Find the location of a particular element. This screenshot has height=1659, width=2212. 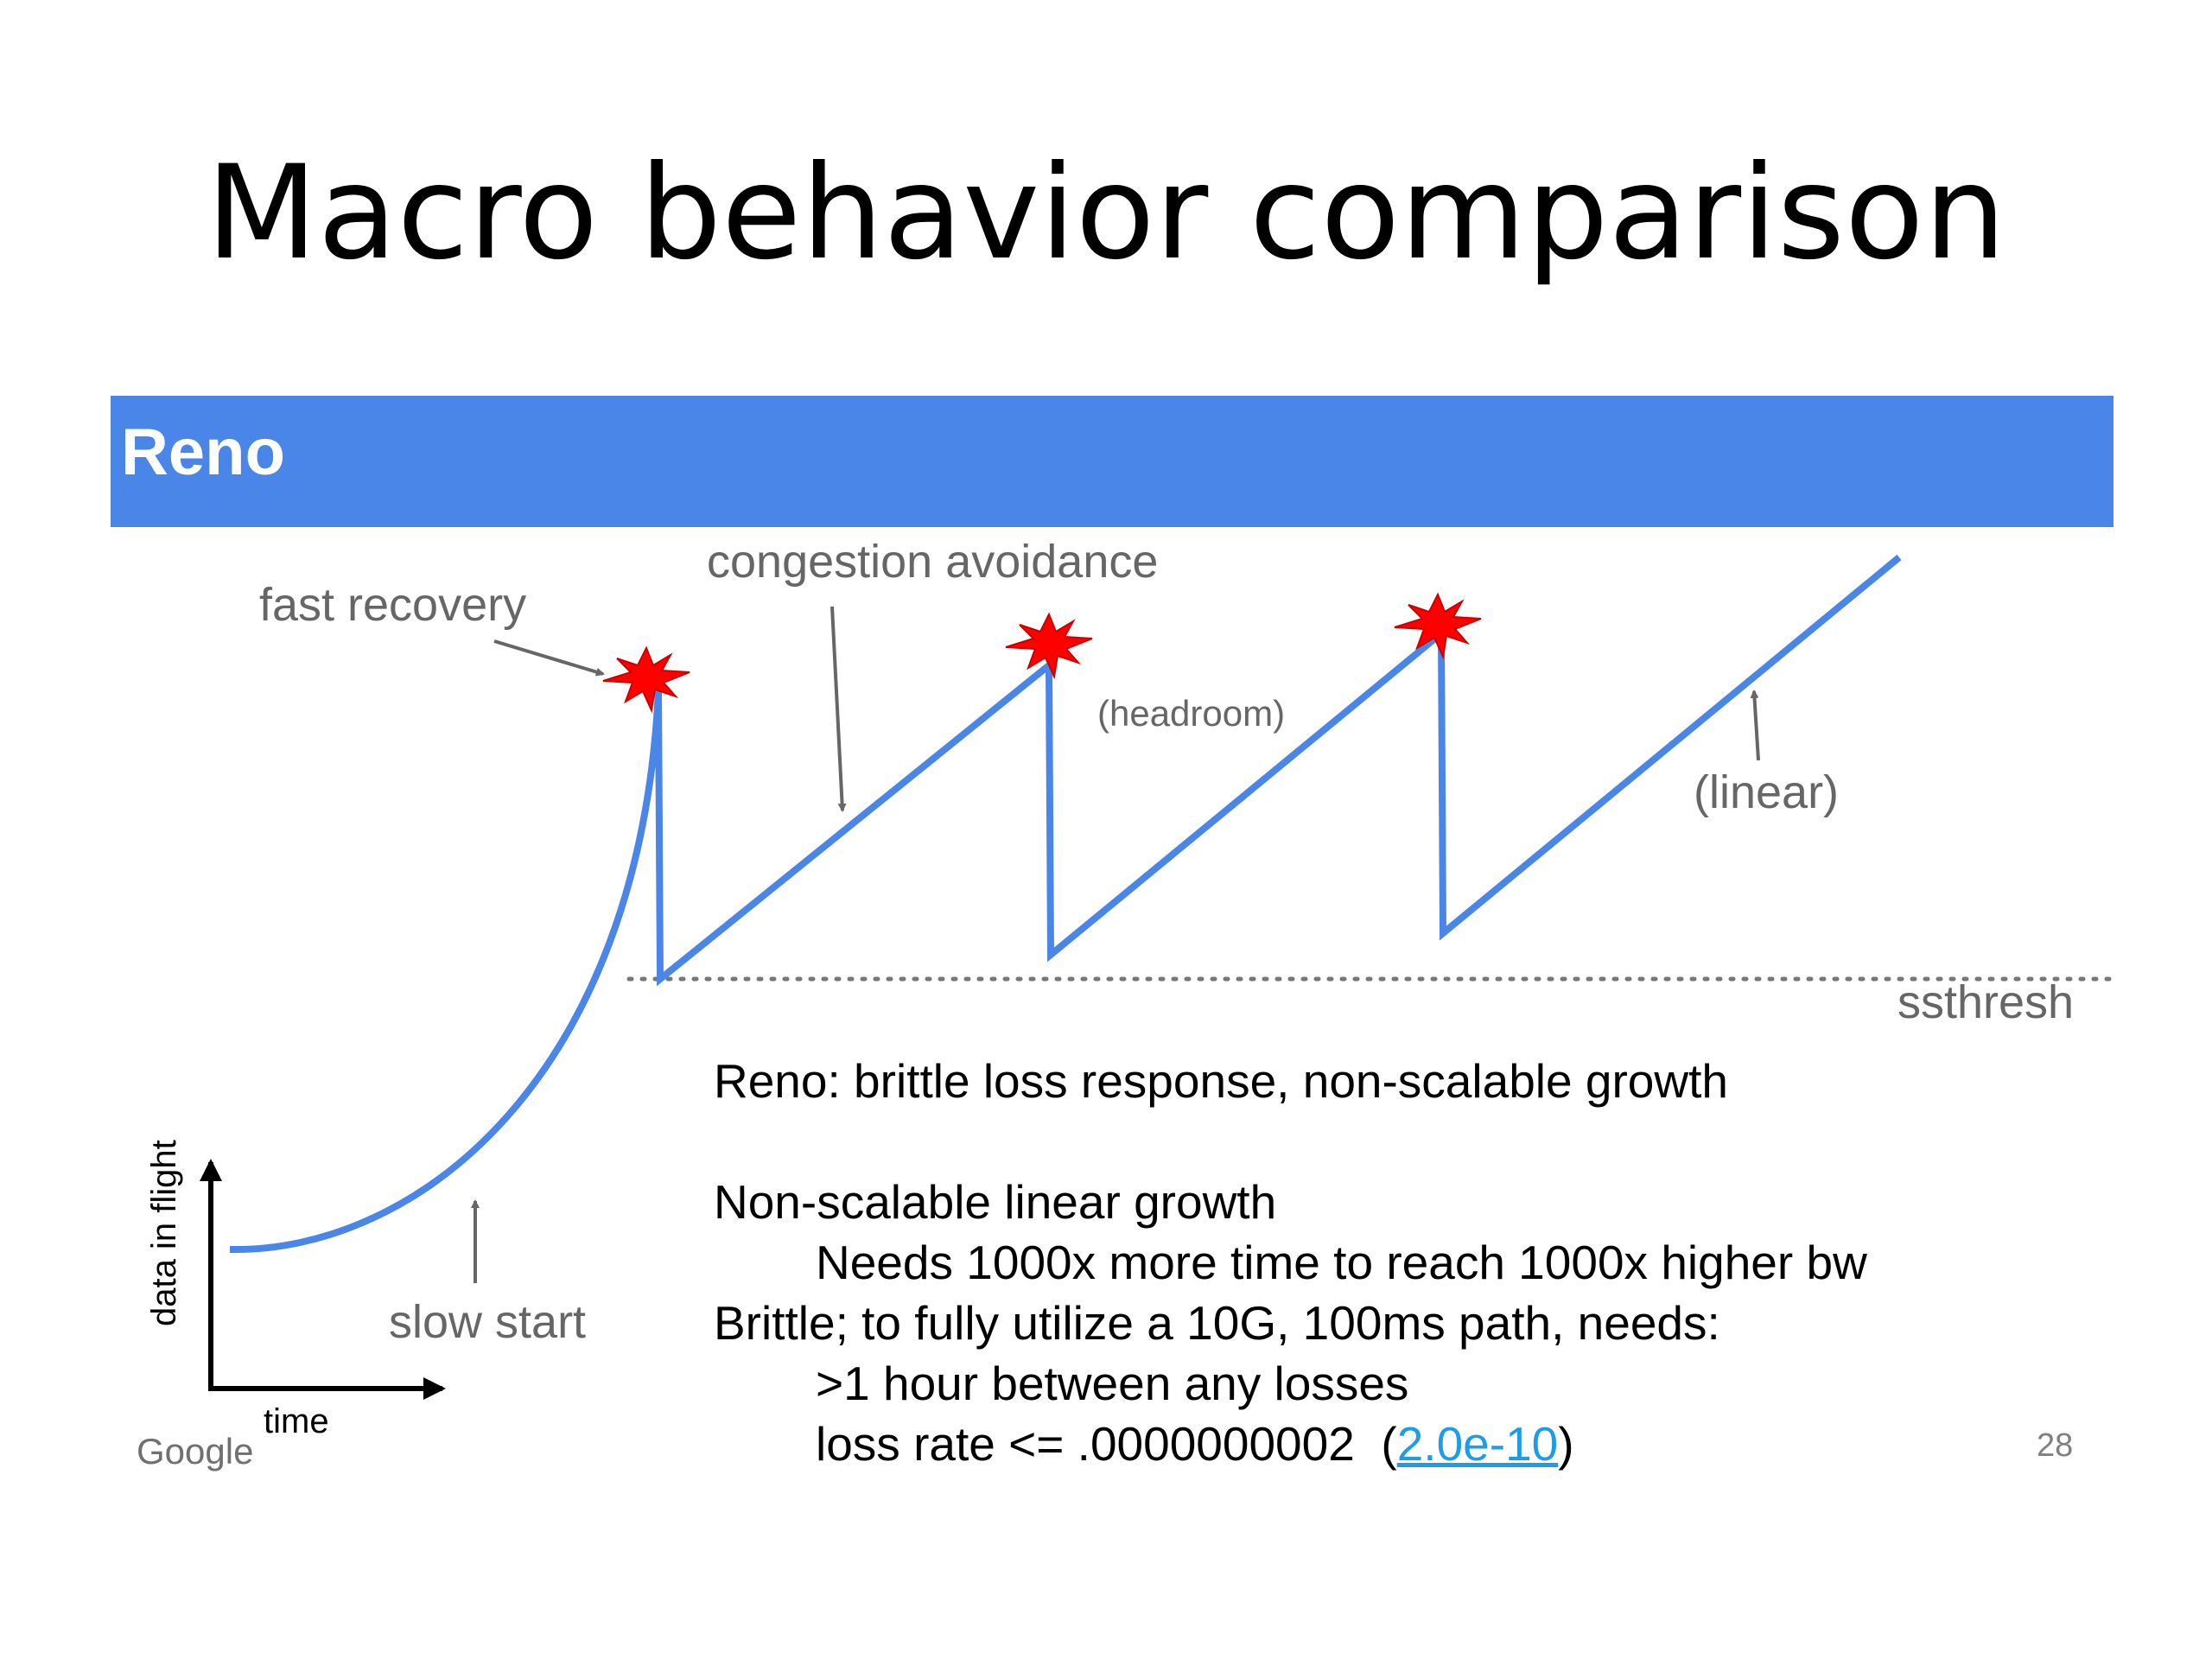

loss-rate-close: ) is located at coordinates (1566, 1444).